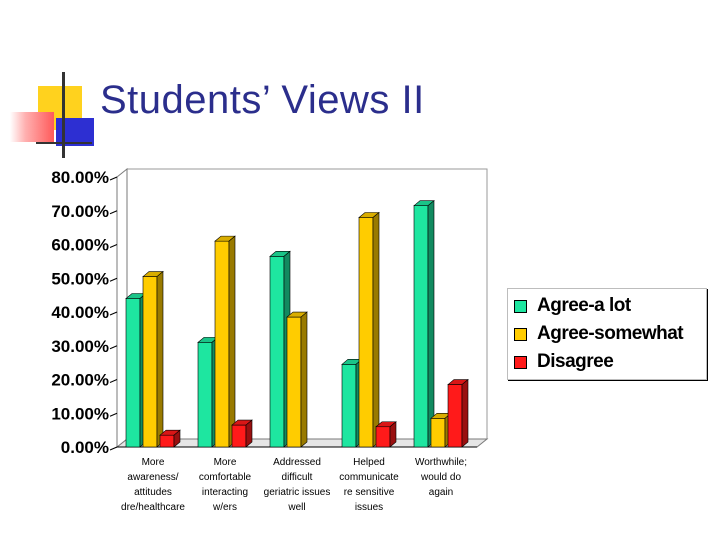 This screenshot has height=540, width=720. I want to click on legend-label: Agree-somewhat, so click(610, 333).